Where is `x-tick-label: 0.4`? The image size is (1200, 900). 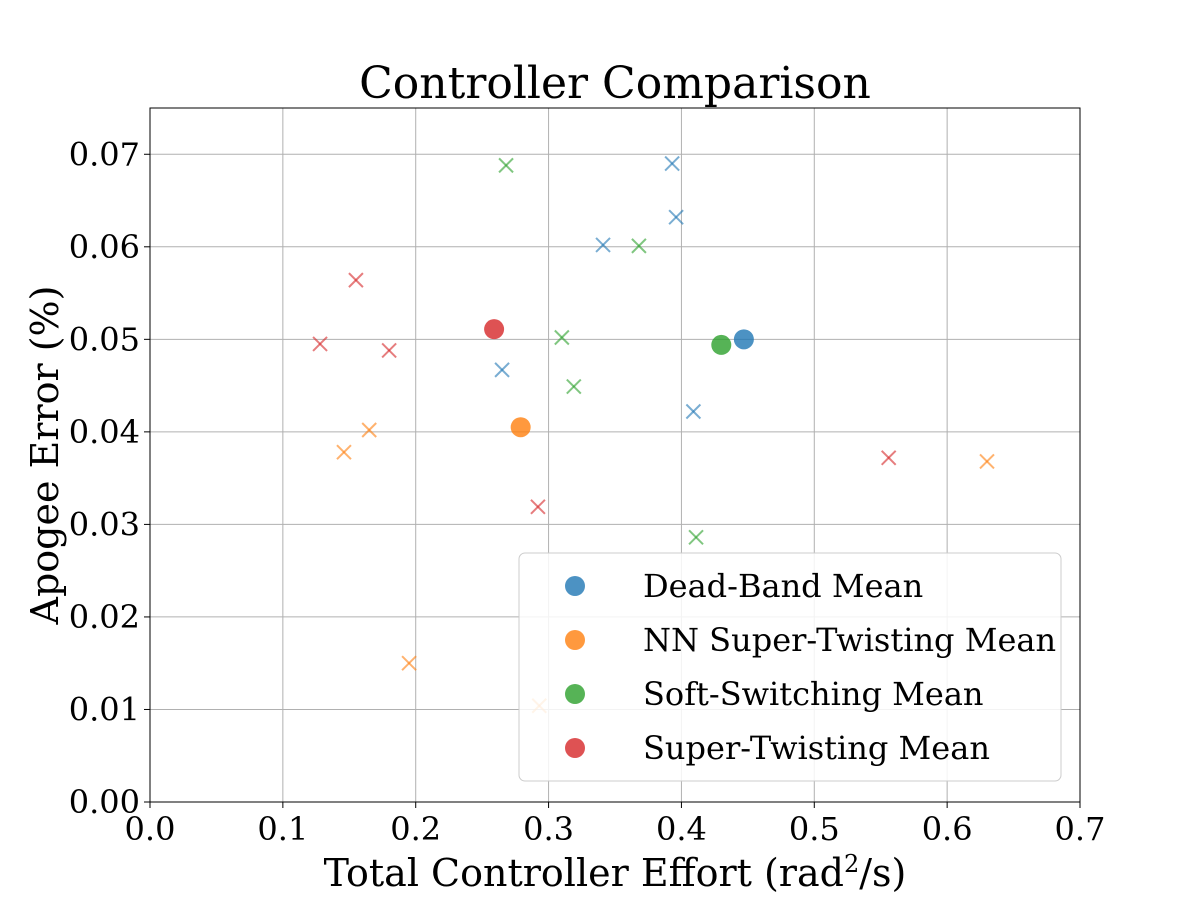 x-tick-label: 0.4 is located at coordinates (681, 829).